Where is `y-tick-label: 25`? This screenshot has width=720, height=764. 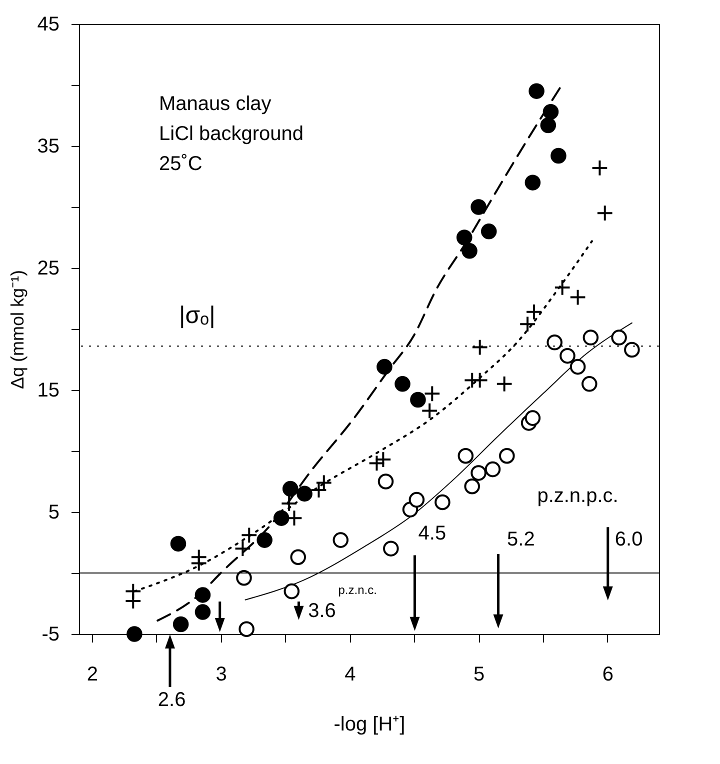
y-tick-label: 25 is located at coordinates (48, 269).